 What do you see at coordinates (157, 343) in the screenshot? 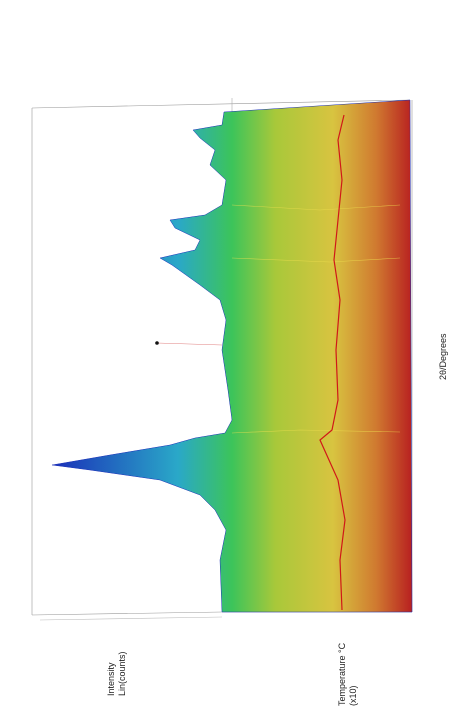
I see `pointer-dot` at bounding box center [157, 343].